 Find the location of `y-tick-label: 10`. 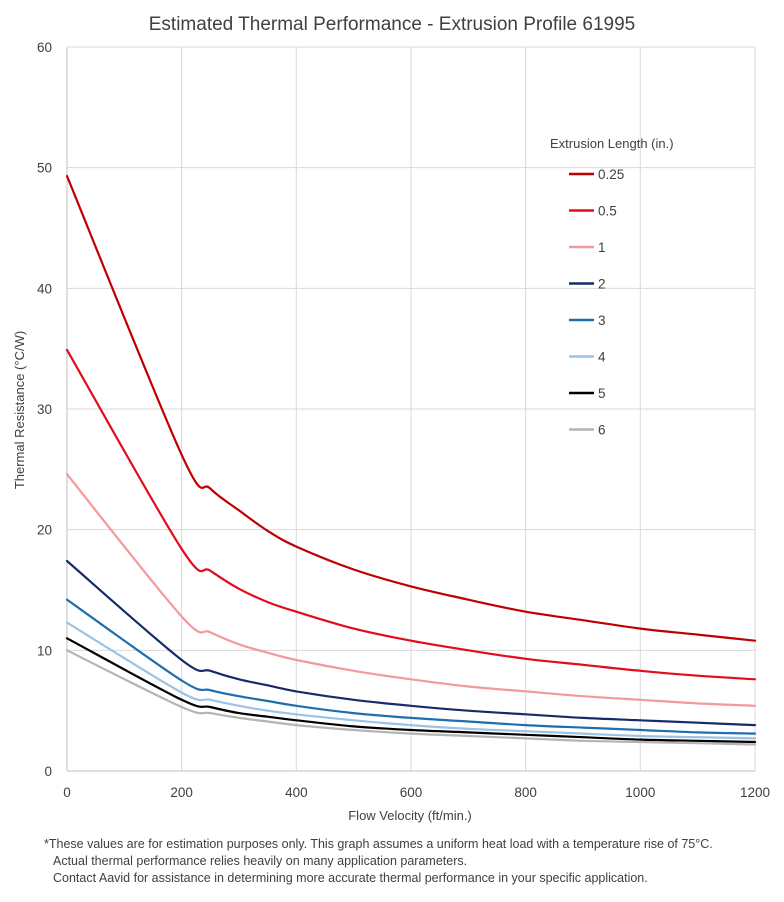

y-tick-label: 10 is located at coordinates (44, 650).